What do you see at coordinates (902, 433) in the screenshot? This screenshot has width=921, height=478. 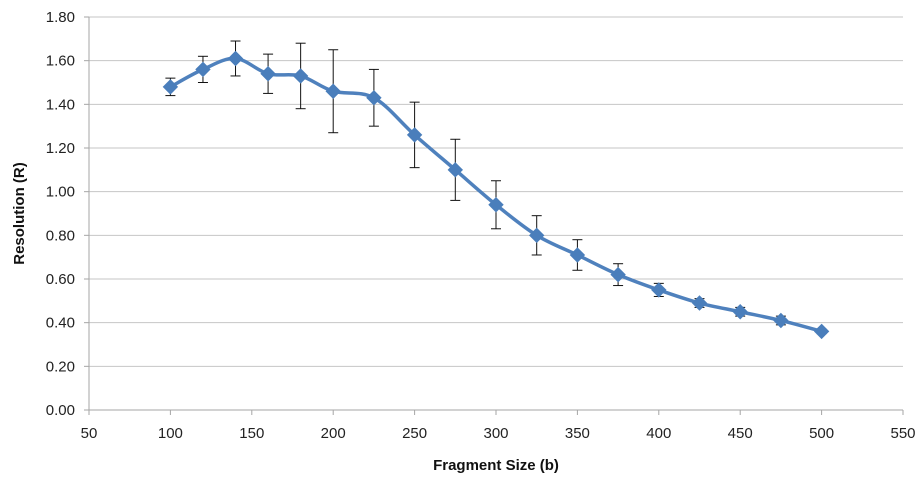 I see `x-tick-label: 550` at bounding box center [902, 433].